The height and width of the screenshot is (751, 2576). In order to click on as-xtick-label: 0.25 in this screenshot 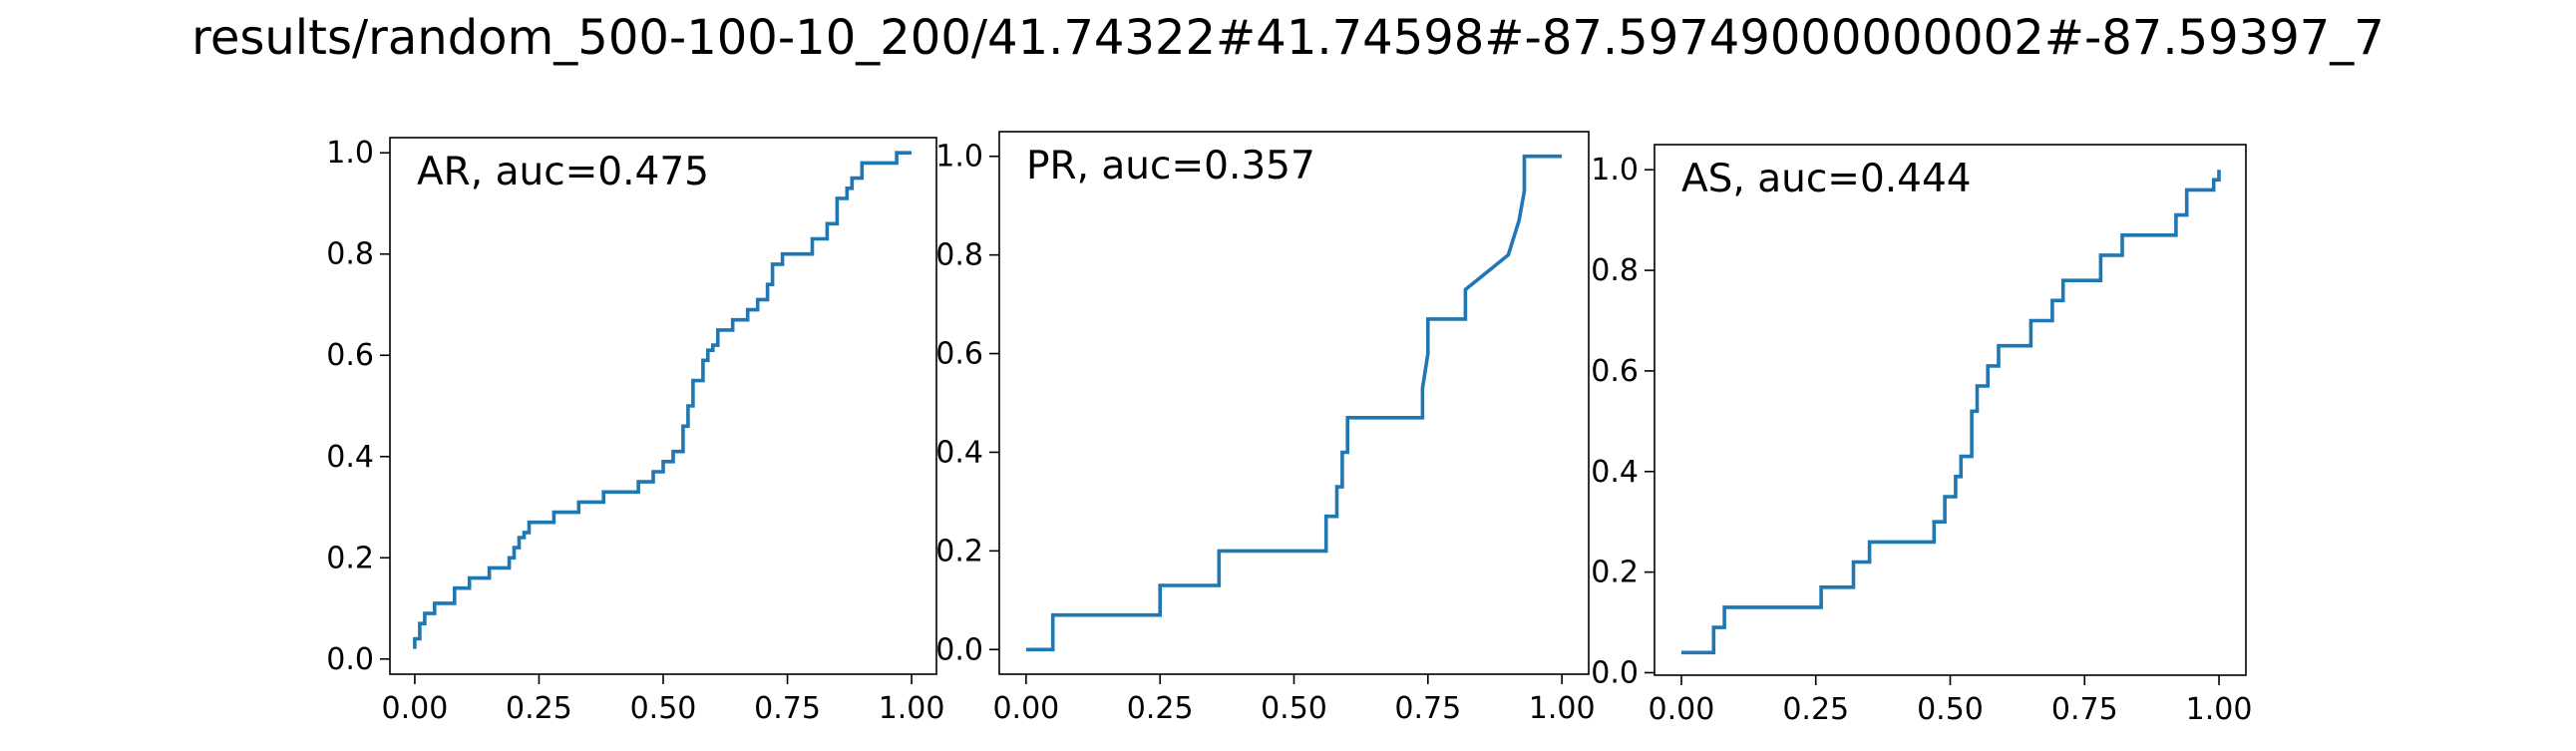, I will do `click(1815, 709)`.